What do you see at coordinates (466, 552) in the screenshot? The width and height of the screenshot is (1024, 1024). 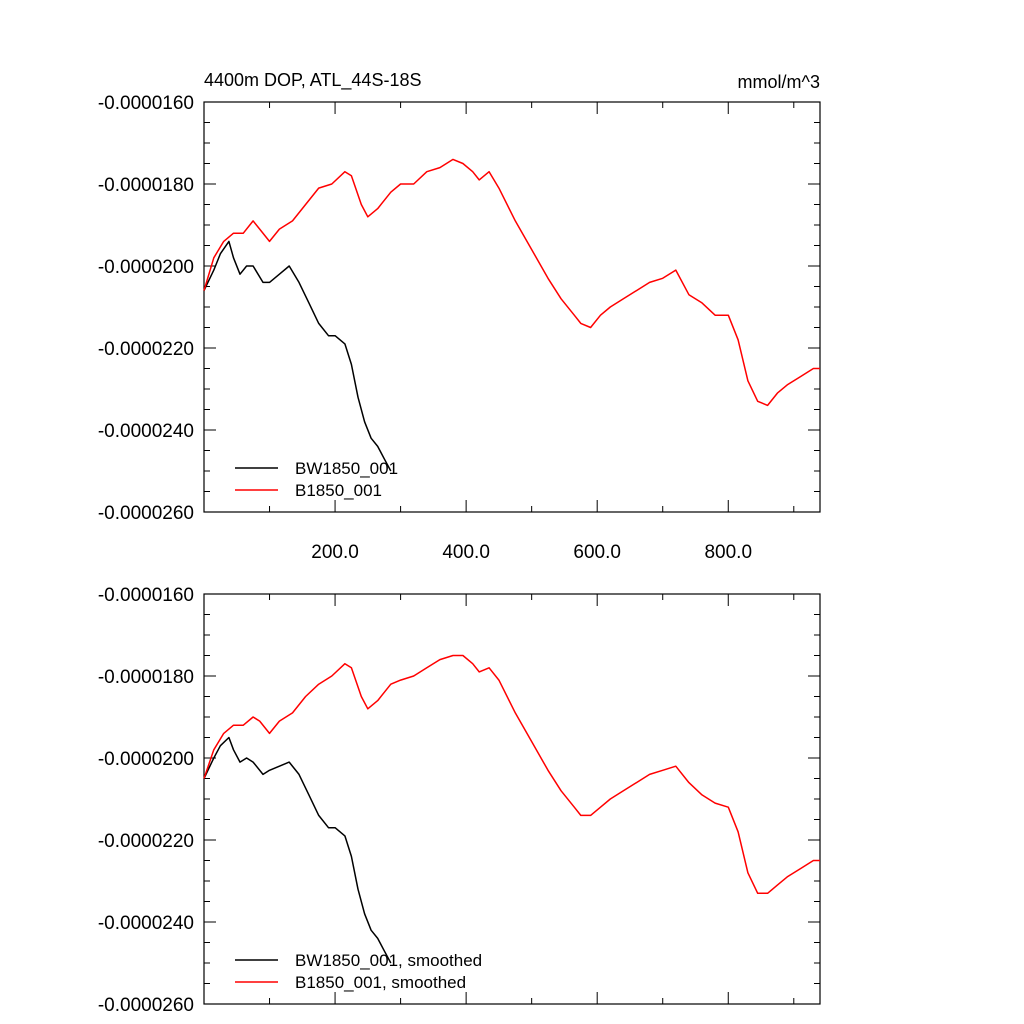 I see `x-tick-label: 400.0` at bounding box center [466, 552].